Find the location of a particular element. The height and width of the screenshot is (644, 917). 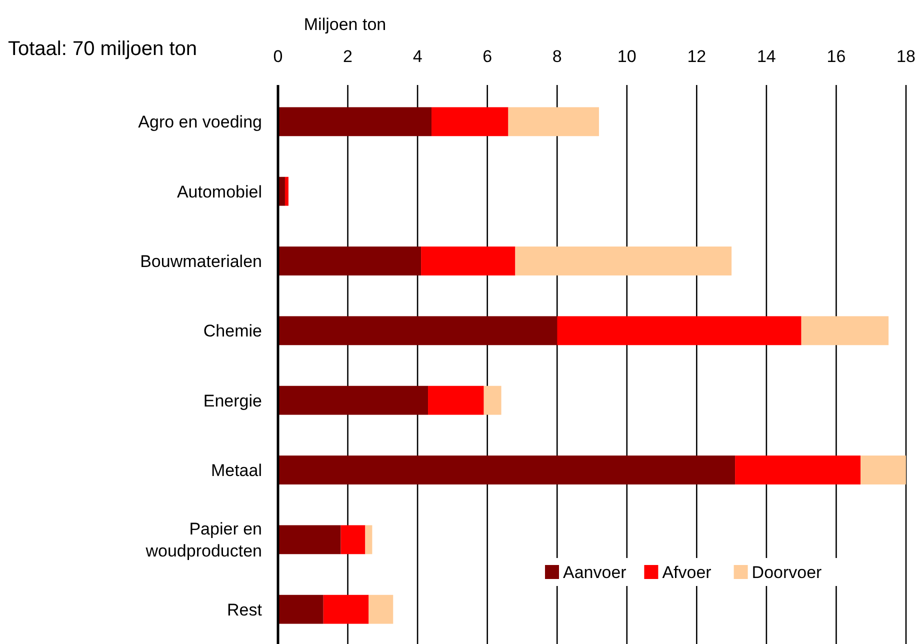

y-tick-label: Bouwmaterialen is located at coordinates (201, 261).